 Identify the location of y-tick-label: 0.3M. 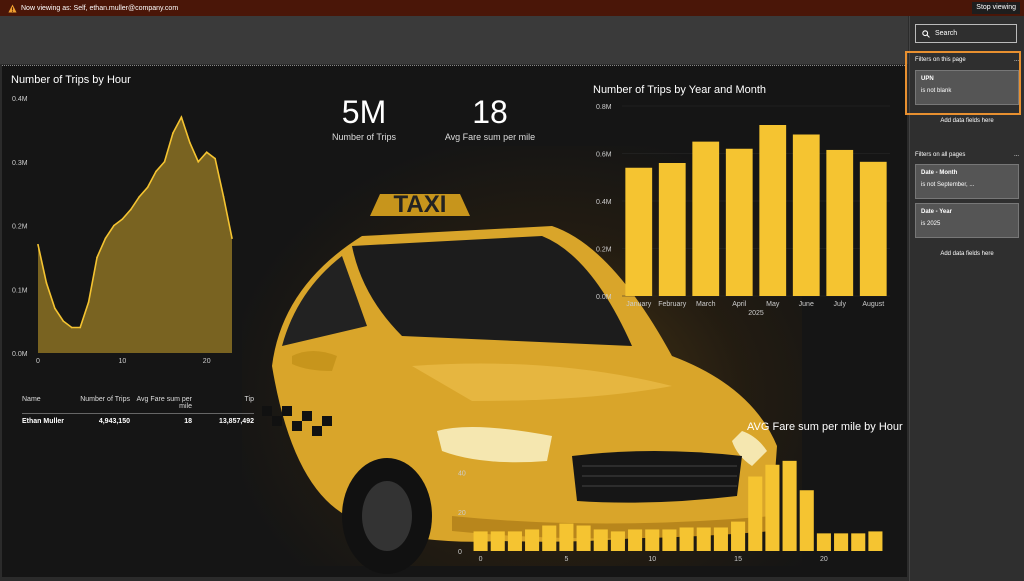
(20, 163).